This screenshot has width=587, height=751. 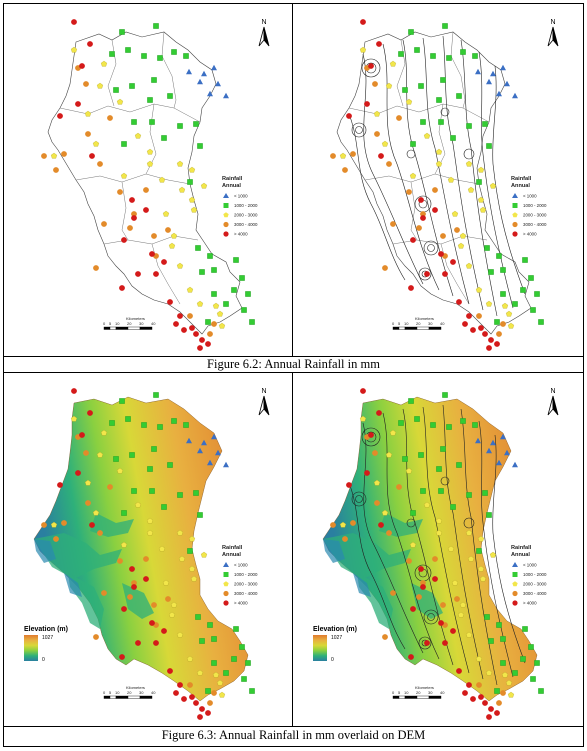 What do you see at coordinates (520, 186) in the screenshot?
I see `legend-subtitle: Annual` at bounding box center [520, 186].